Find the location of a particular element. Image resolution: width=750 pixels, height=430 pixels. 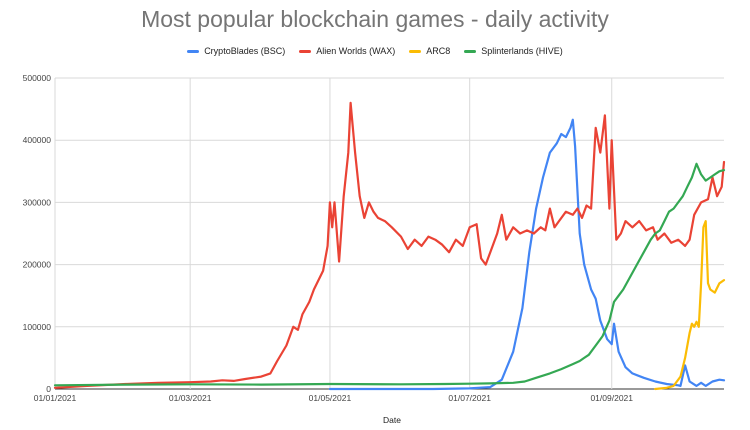

y-tick-label: 200000 is located at coordinates (37, 265).